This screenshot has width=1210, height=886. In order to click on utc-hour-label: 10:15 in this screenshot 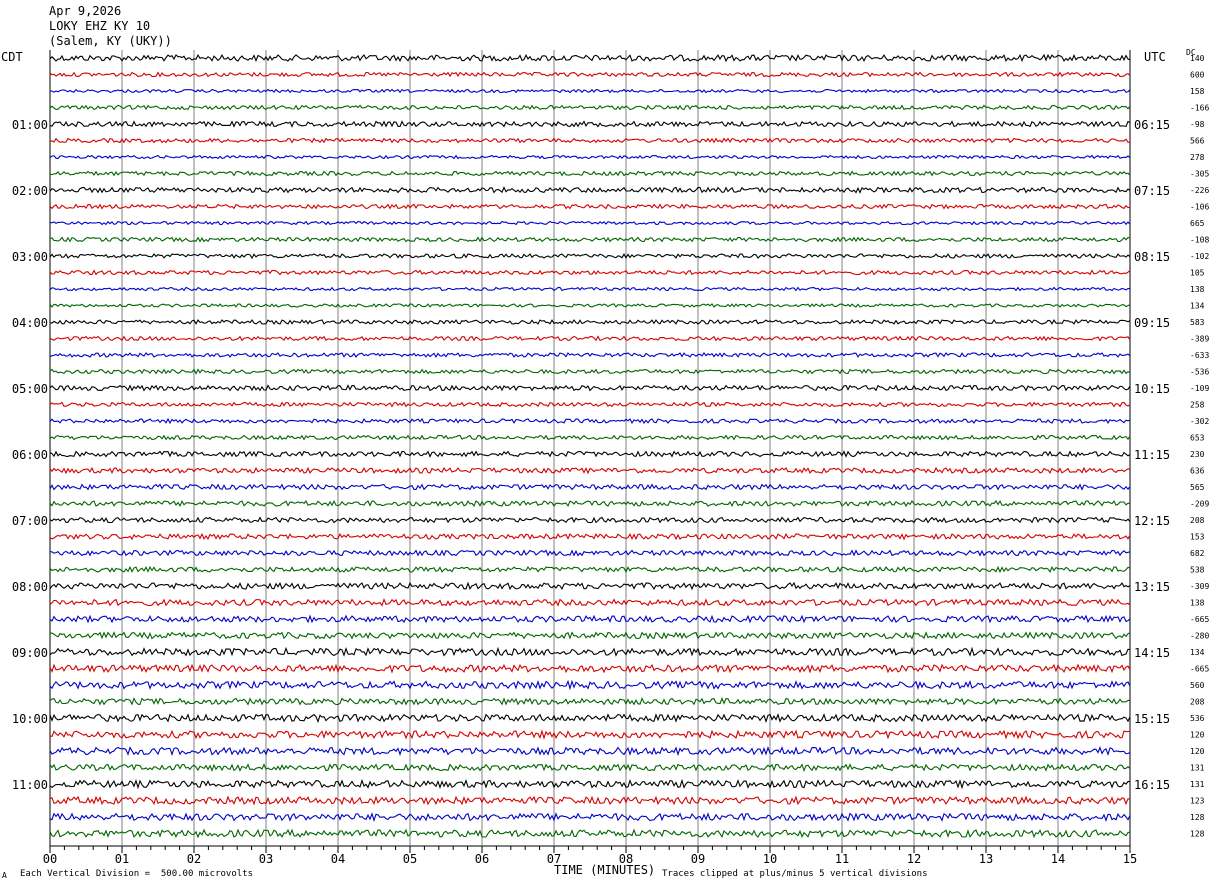, I will do `click(1152, 389)`.